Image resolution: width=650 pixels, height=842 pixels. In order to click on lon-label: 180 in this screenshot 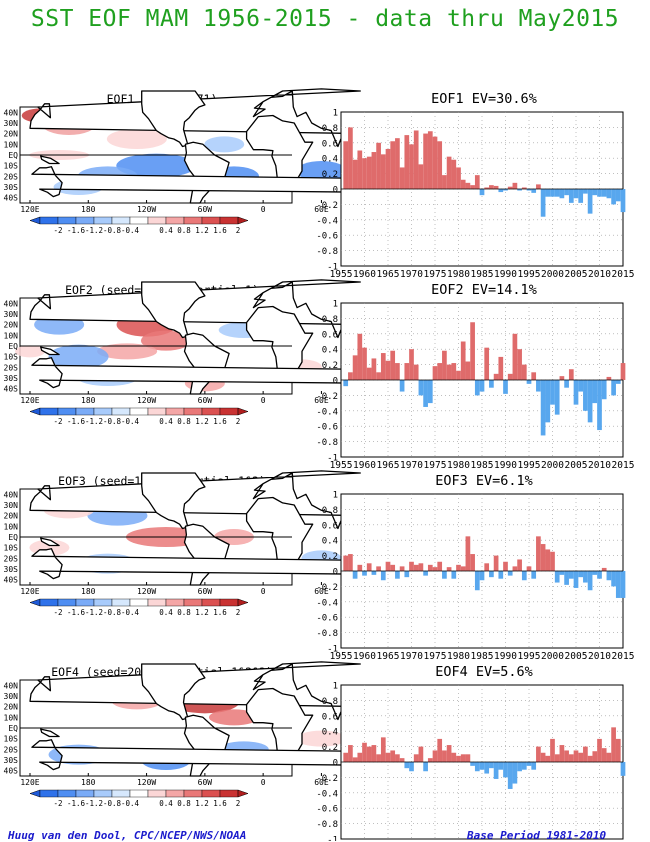, I will do `click(88, 209)`.